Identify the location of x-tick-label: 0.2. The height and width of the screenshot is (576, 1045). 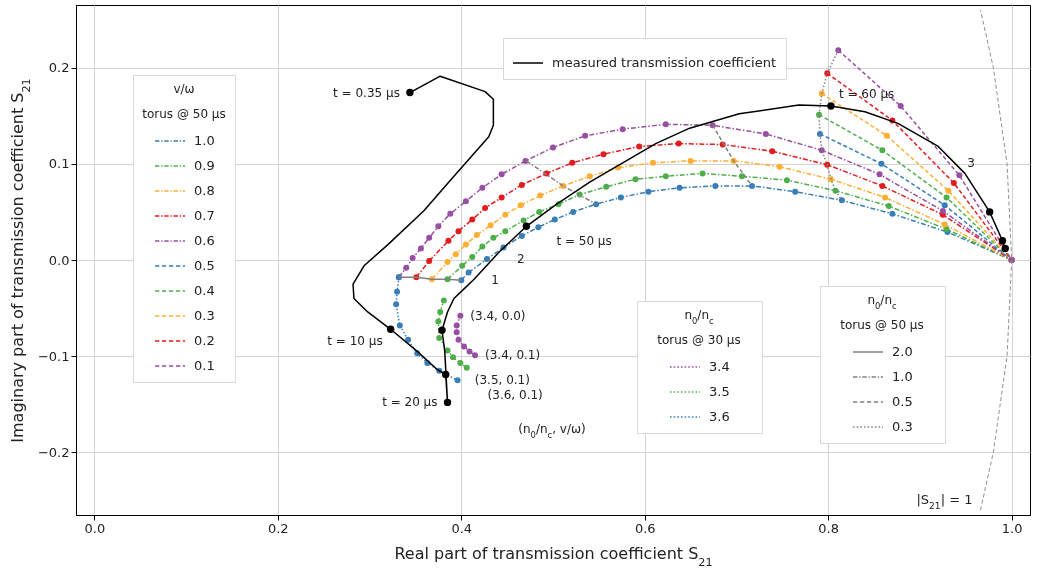
(278, 528).